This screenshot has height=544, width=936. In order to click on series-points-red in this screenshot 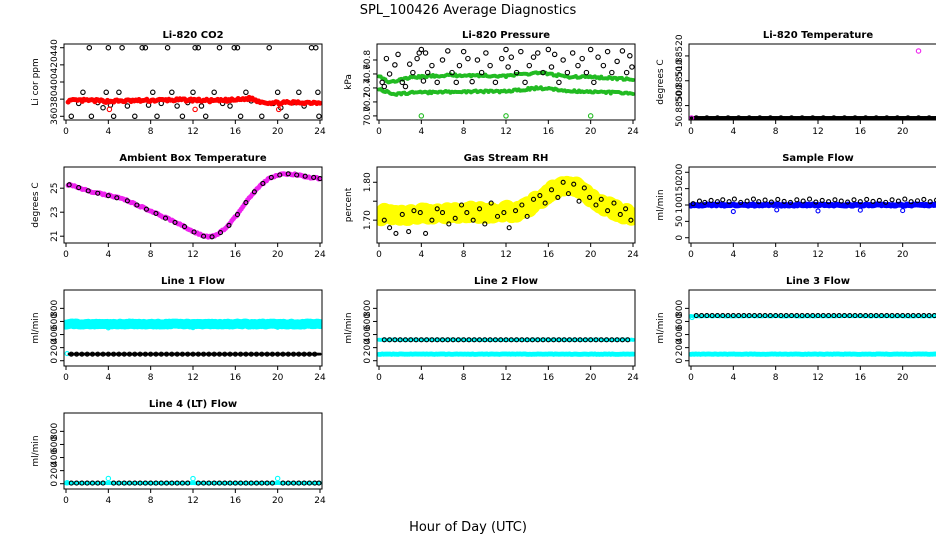, I will do `click(194, 109)`.